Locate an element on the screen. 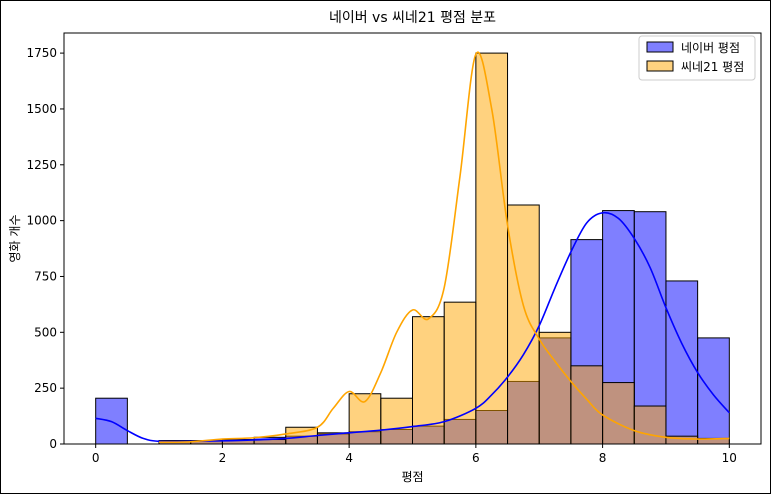 The height and width of the screenshot is (497, 771). y-tick-label: 1750 is located at coordinates (41, 53).